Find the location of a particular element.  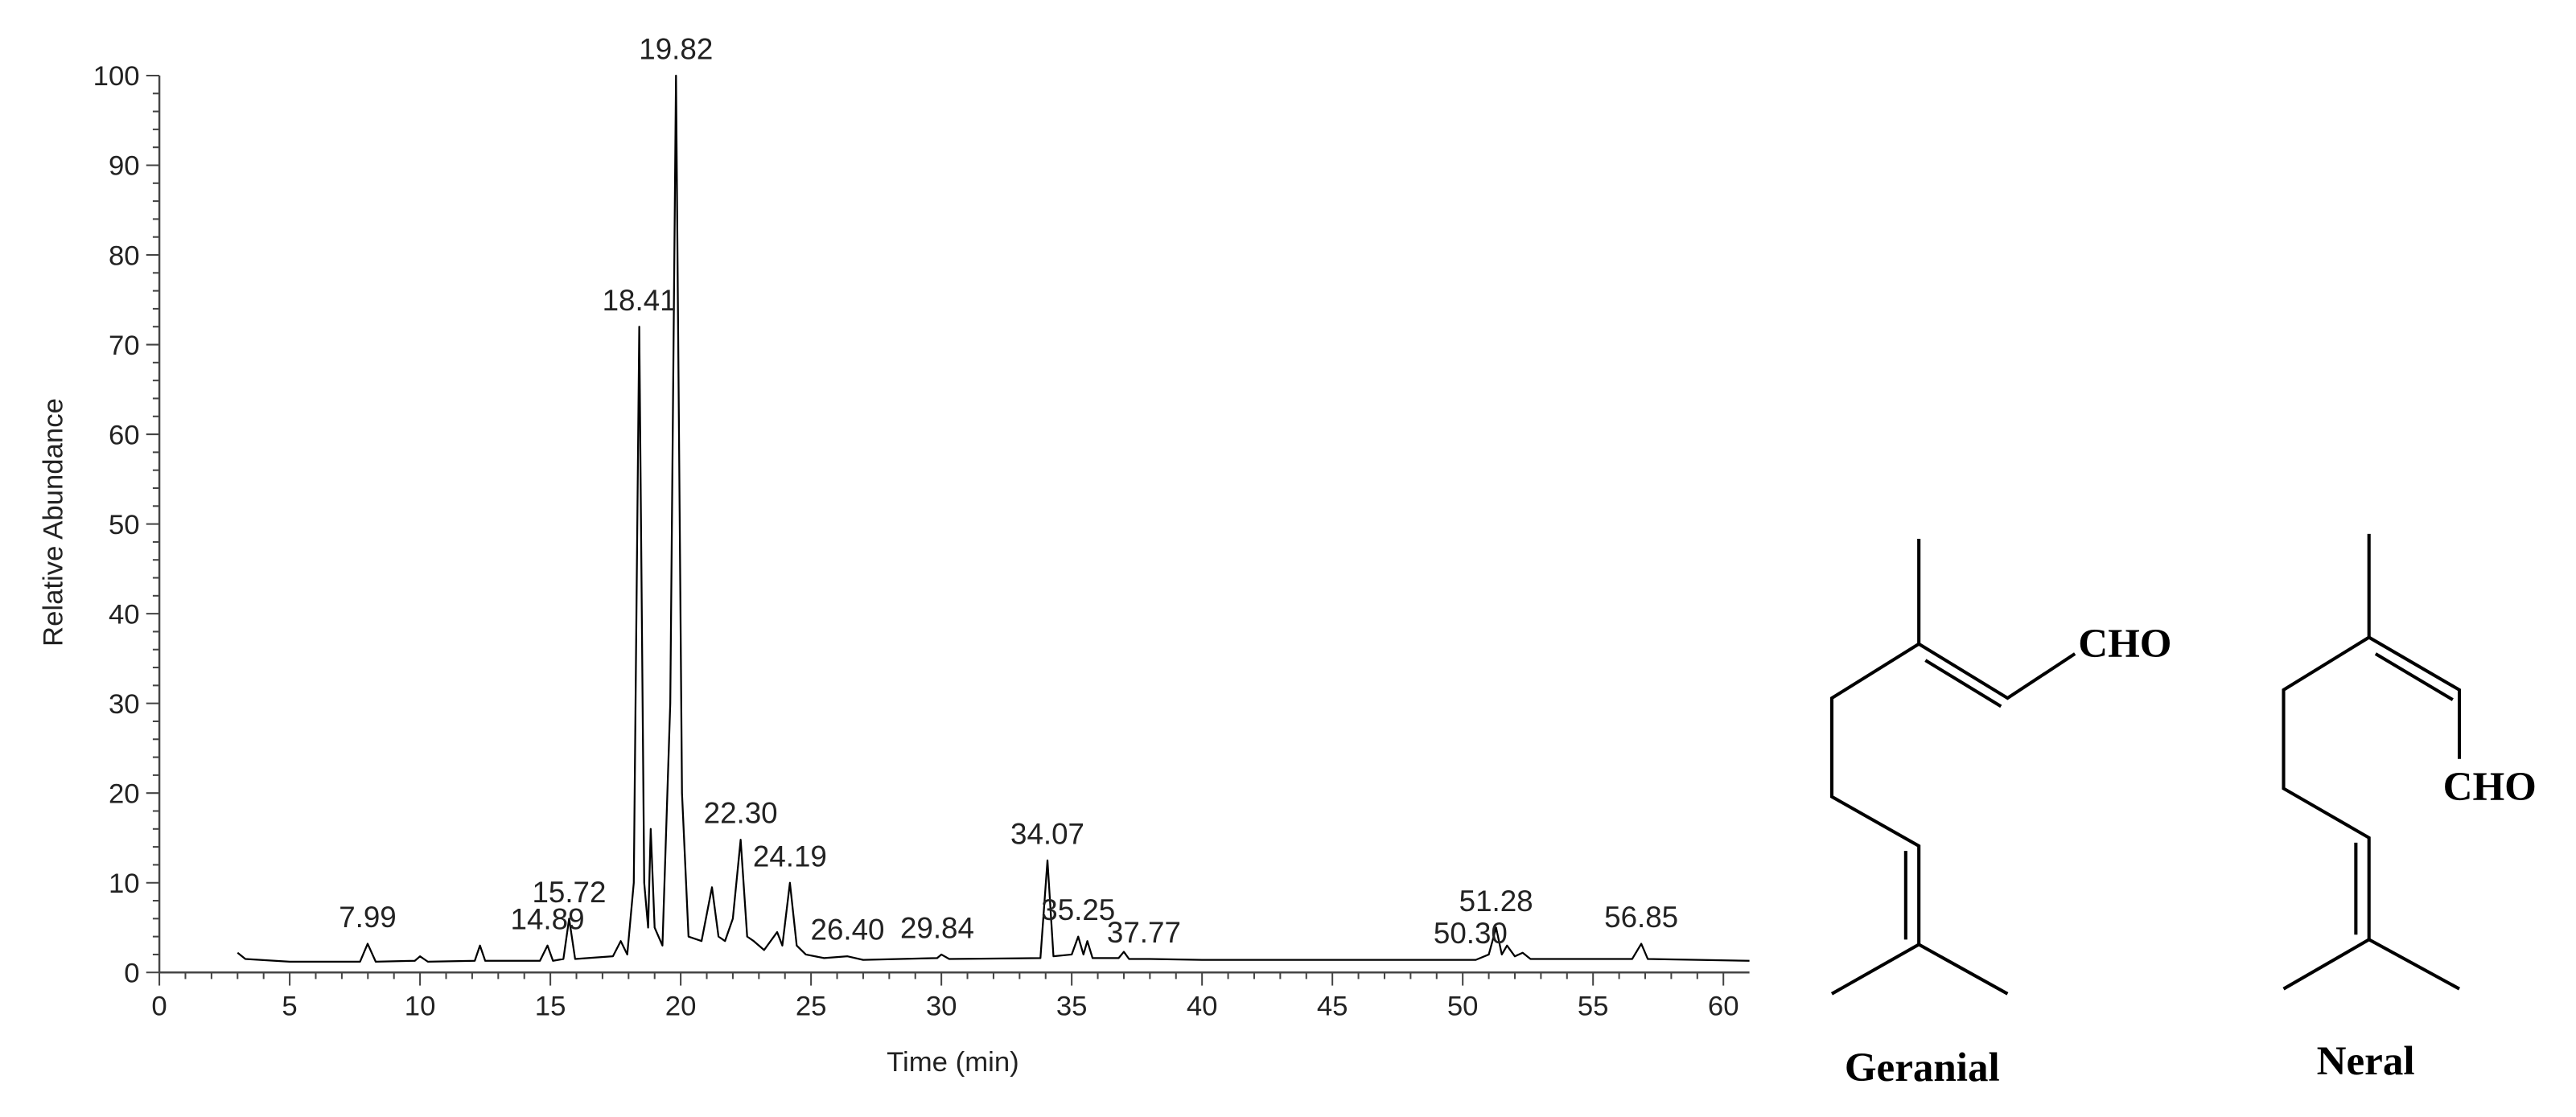

y-tick-label: 50 is located at coordinates (124, 525).